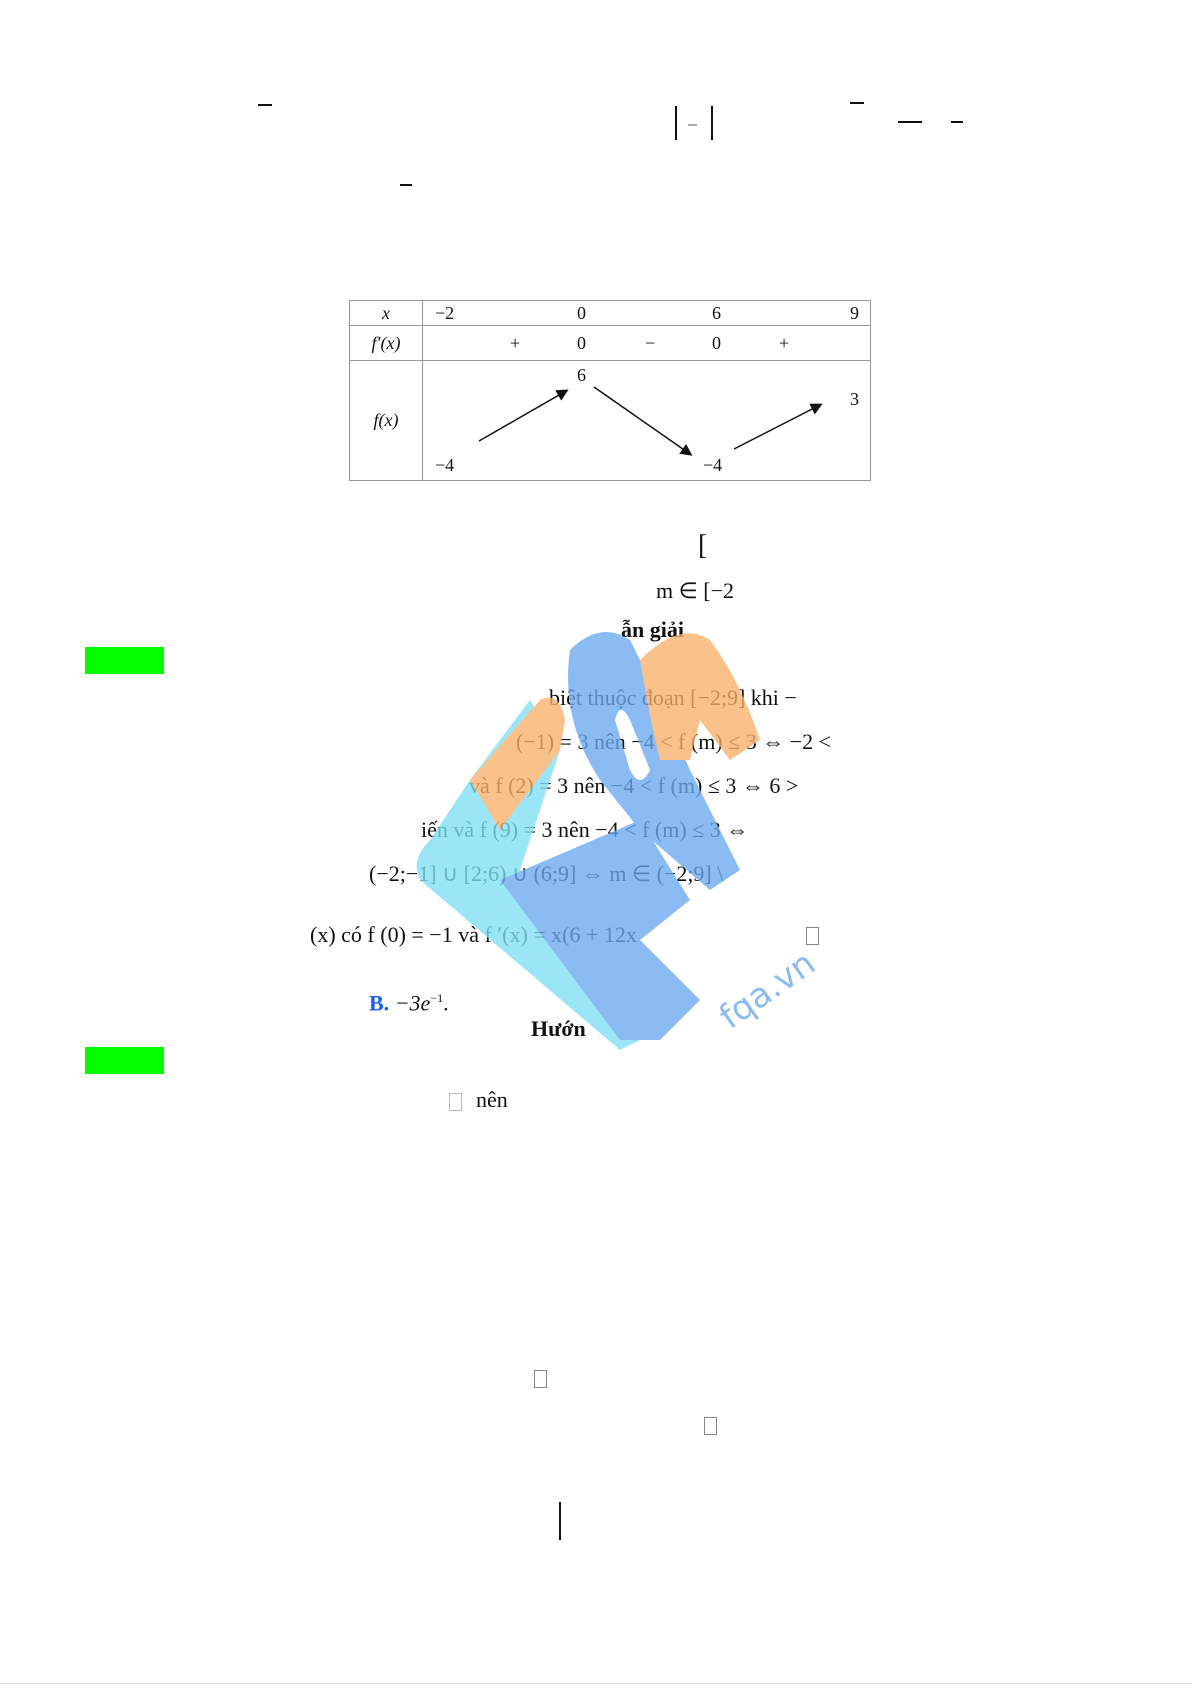 This screenshot has width=1192, height=1685. Describe the element at coordinates (412, 1003) in the screenshot. I see `option-b-value: −3e` at that location.